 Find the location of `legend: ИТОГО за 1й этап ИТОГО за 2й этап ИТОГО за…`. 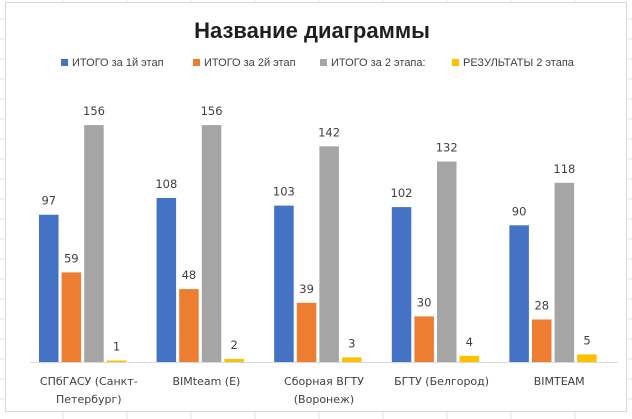

legend: ИТОГО за 1й этап ИТОГО за 2й этап ИТОГО за… is located at coordinates (318, 63).